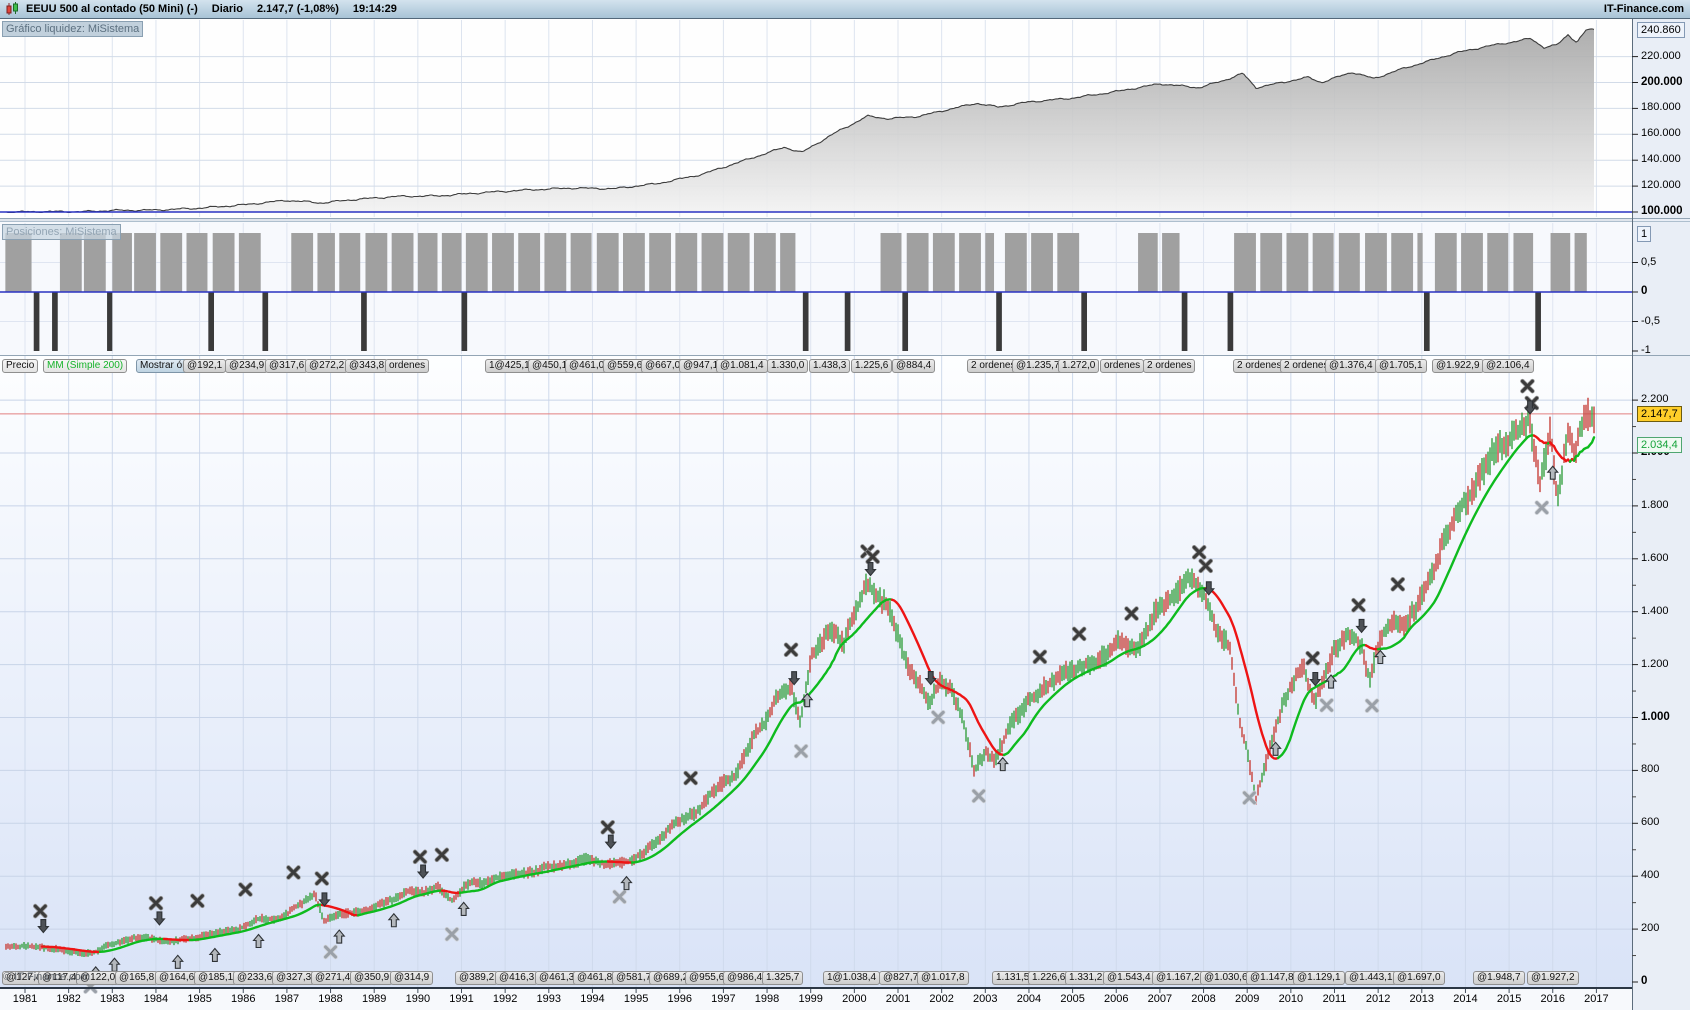 Image resolution: width=1690 pixels, height=1010 pixels. What do you see at coordinates (1419, 978) in the screenshot?
I see `order-badge: @1.697,0` at bounding box center [1419, 978].